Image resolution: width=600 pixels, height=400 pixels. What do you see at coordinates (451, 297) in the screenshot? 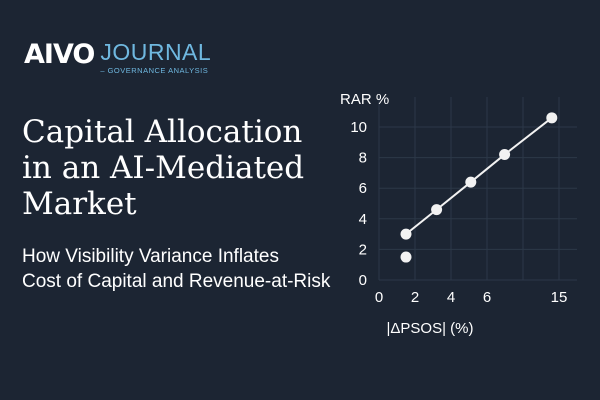
I see `x-tick-label: 4` at bounding box center [451, 297].